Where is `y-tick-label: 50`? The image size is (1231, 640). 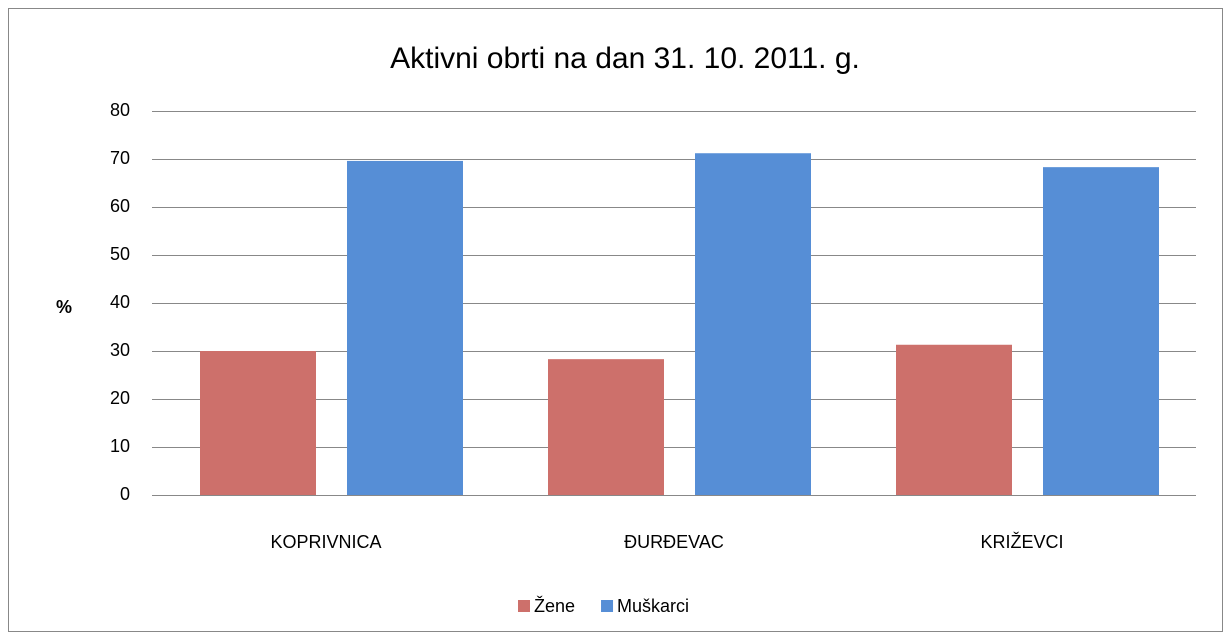
y-tick-label: 50 is located at coordinates (120, 254).